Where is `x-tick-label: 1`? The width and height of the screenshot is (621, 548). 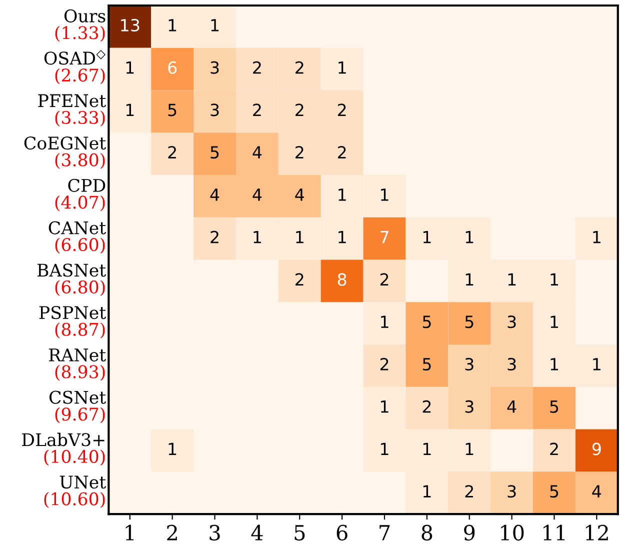 x-tick-label: 1 is located at coordinates (130, 532).